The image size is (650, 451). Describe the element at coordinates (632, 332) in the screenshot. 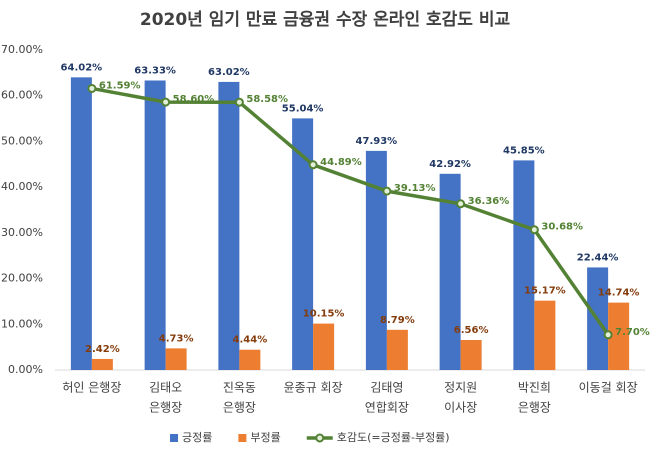

I see `value-label: 7.70%` at that location.